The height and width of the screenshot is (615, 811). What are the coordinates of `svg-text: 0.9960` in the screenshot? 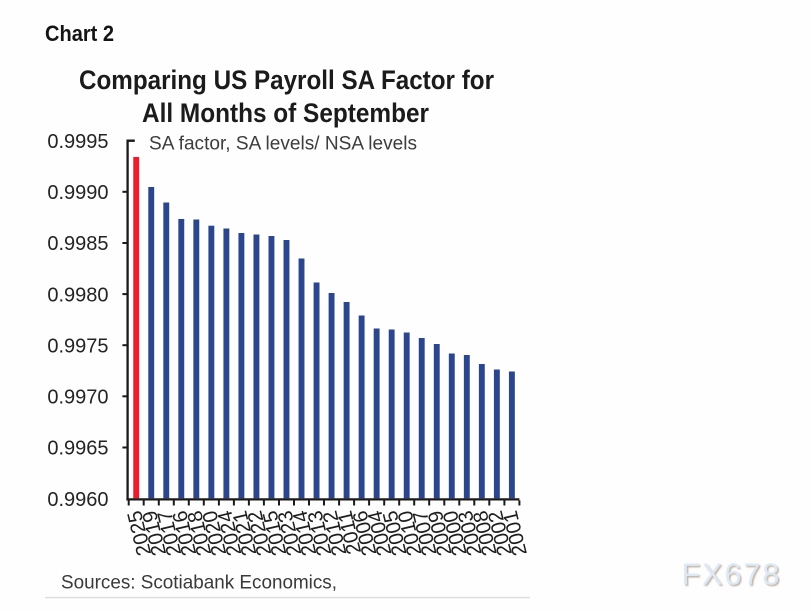 It's located at (77, 500).